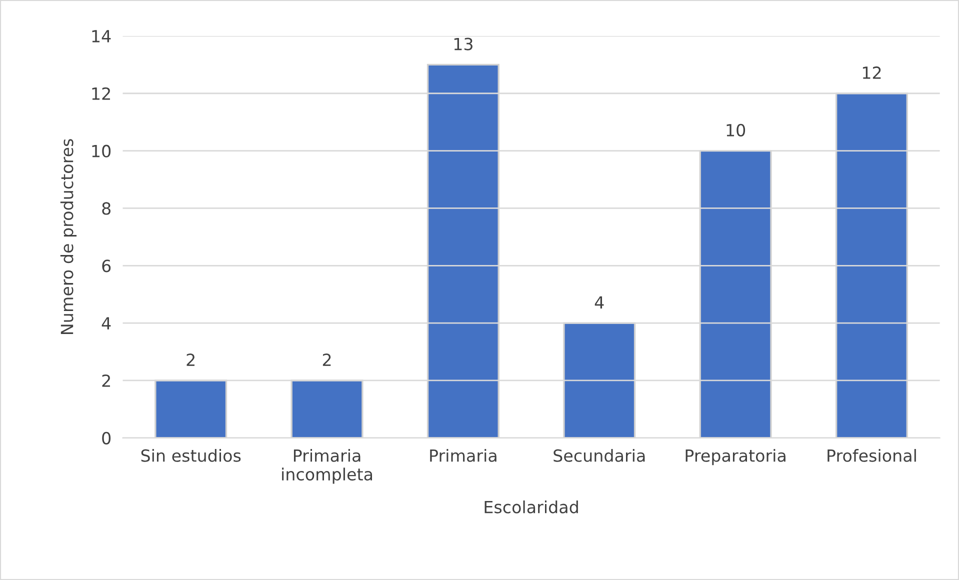  Describe the element at coordinates (106, 438) in the screenshot. I see `y-tick-label: 0` at that location.